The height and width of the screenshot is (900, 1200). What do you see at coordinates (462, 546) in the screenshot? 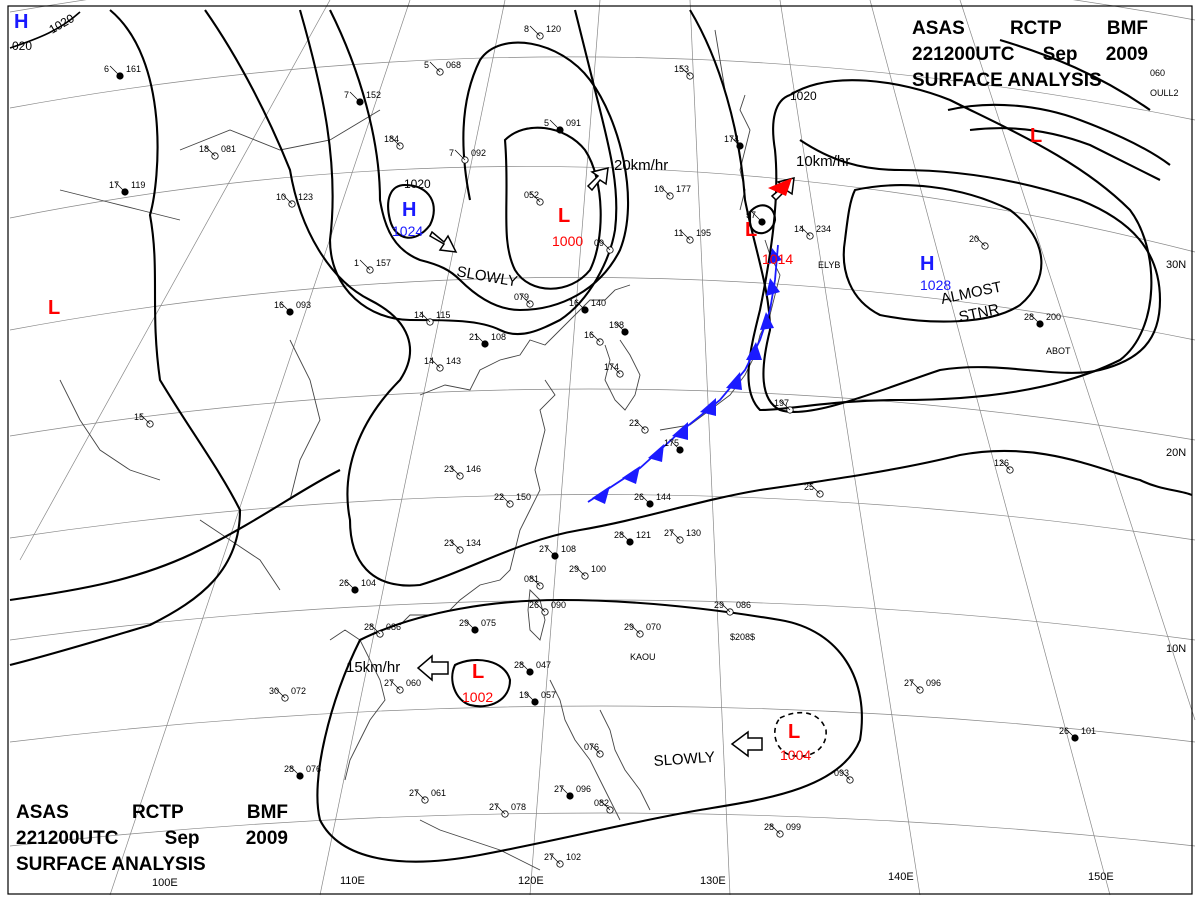
I see `station-plot: 23 134` at bounding box center [462, 546].